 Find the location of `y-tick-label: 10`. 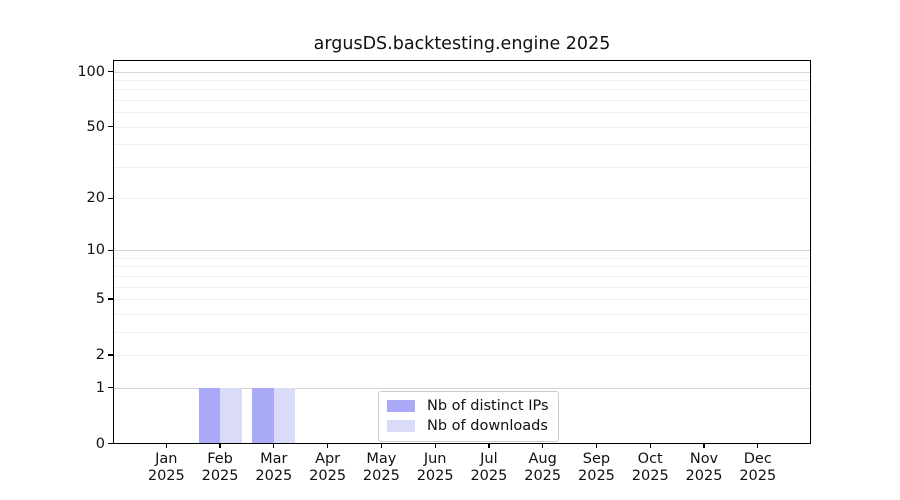

y-tick-label: 10 is located at coordinates (95, 250).